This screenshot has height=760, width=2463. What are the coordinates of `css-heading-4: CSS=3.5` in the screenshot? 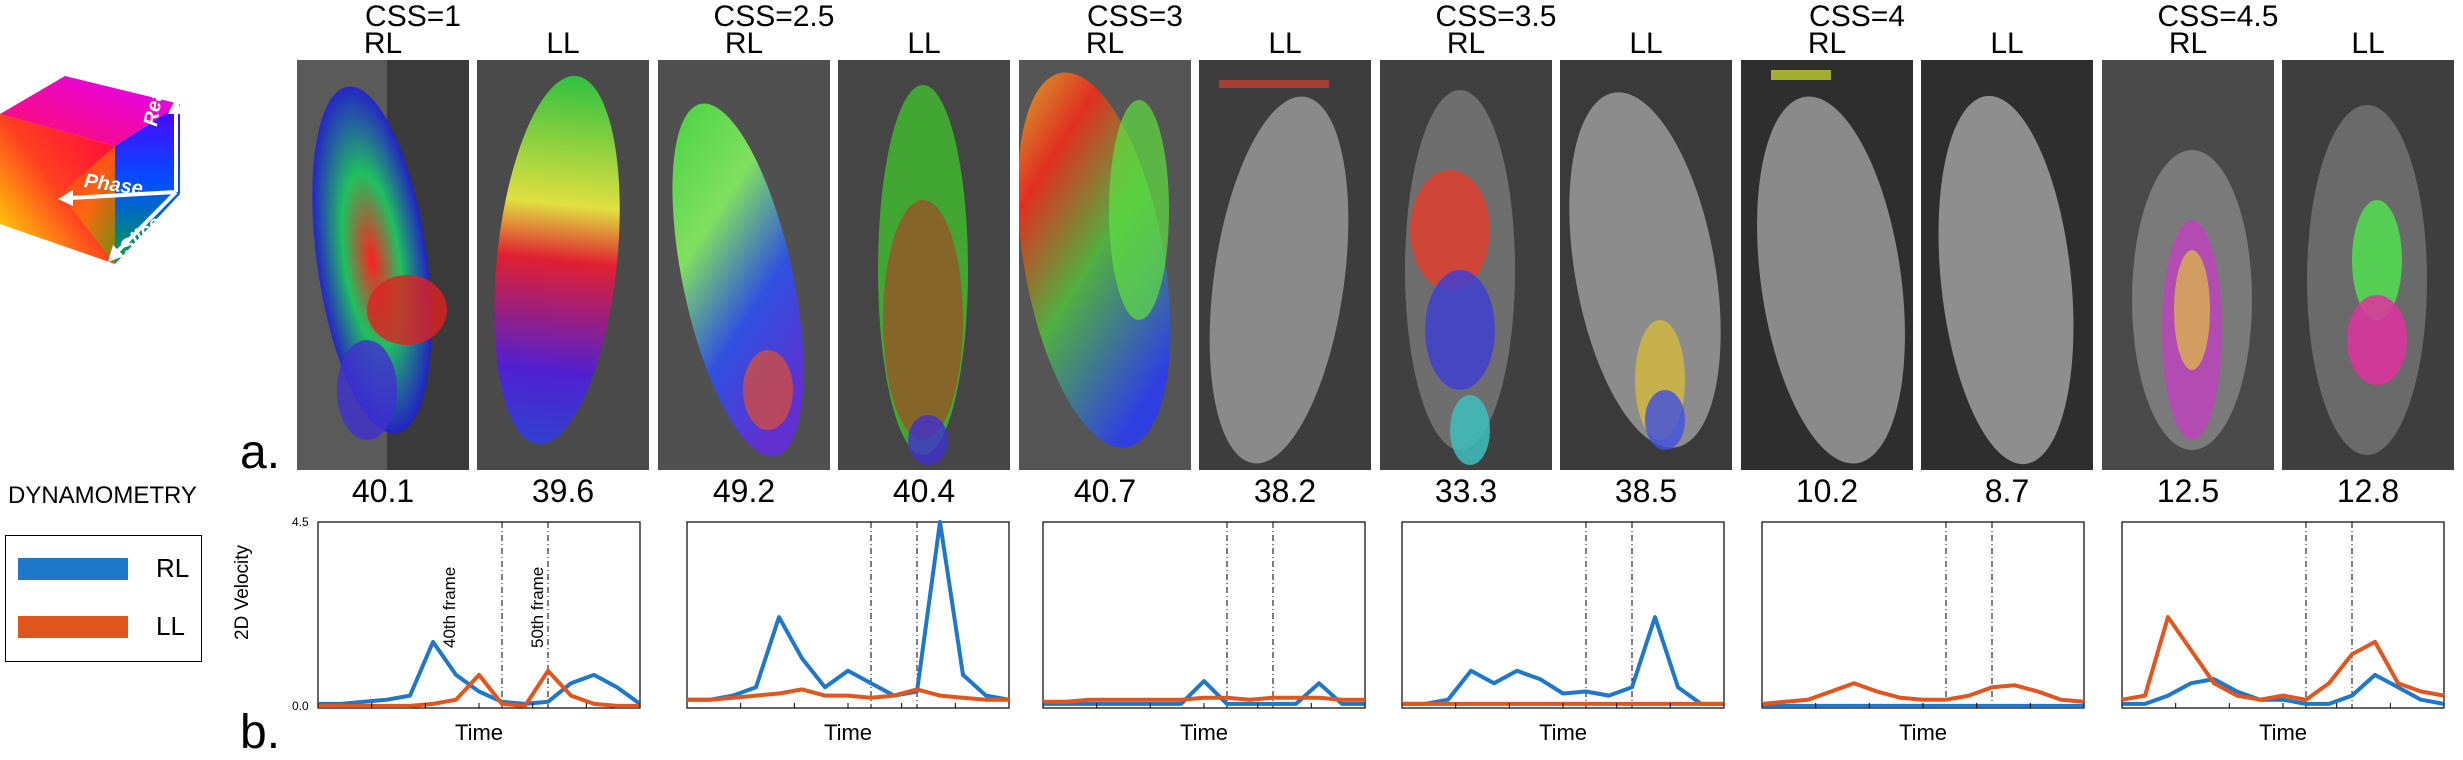 It's located at (1496, 16).